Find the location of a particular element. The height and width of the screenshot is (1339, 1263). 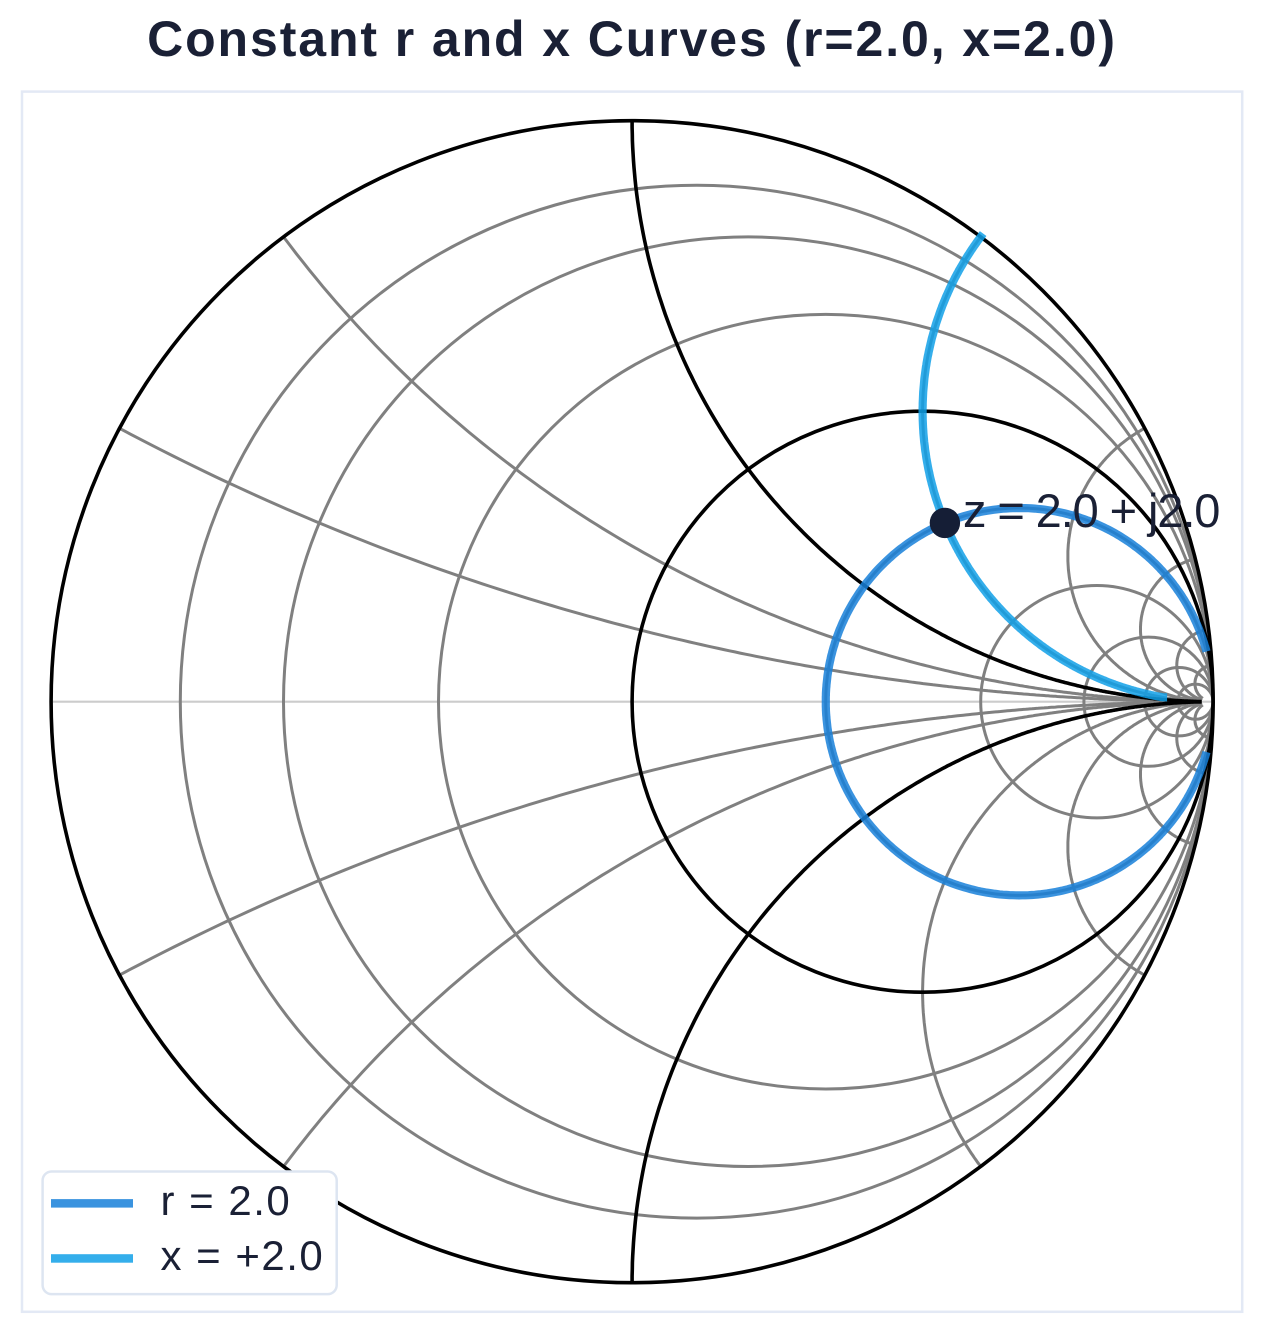

svg-text: x = +2.0 is located at coordinates (243, 1255).